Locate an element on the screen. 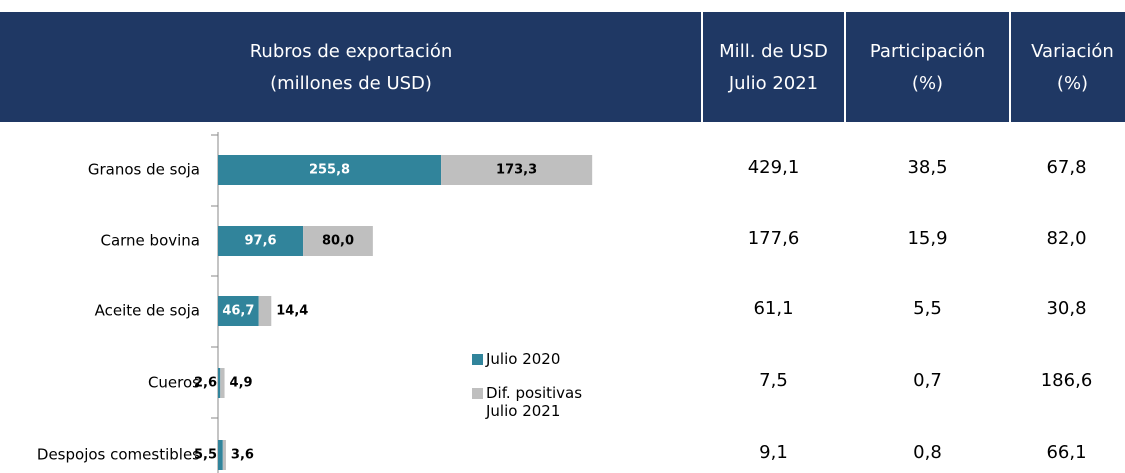  table-cell: 66,1 is located at coordinates (1066, 452).